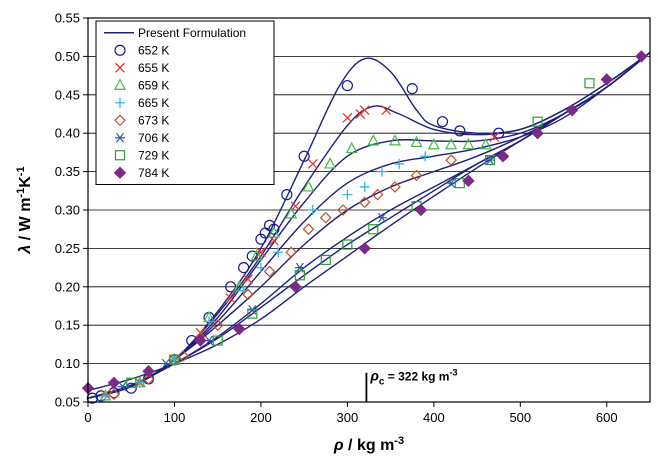 The height and width of the screenshot is (460, 658). What do you see at coordinates (399, 441) in the screenshot?
I see `x-axis-exponent: -3` at bounding box center [399, 441].